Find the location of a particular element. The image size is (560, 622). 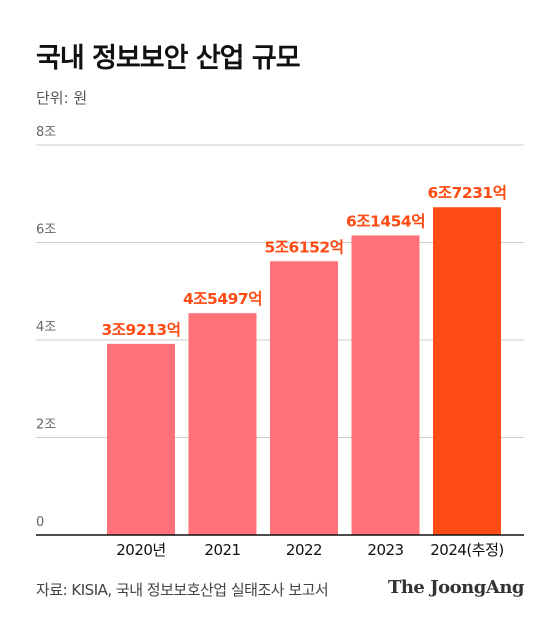

x-tick-label: 2021 is located at coordinates (222, 550).